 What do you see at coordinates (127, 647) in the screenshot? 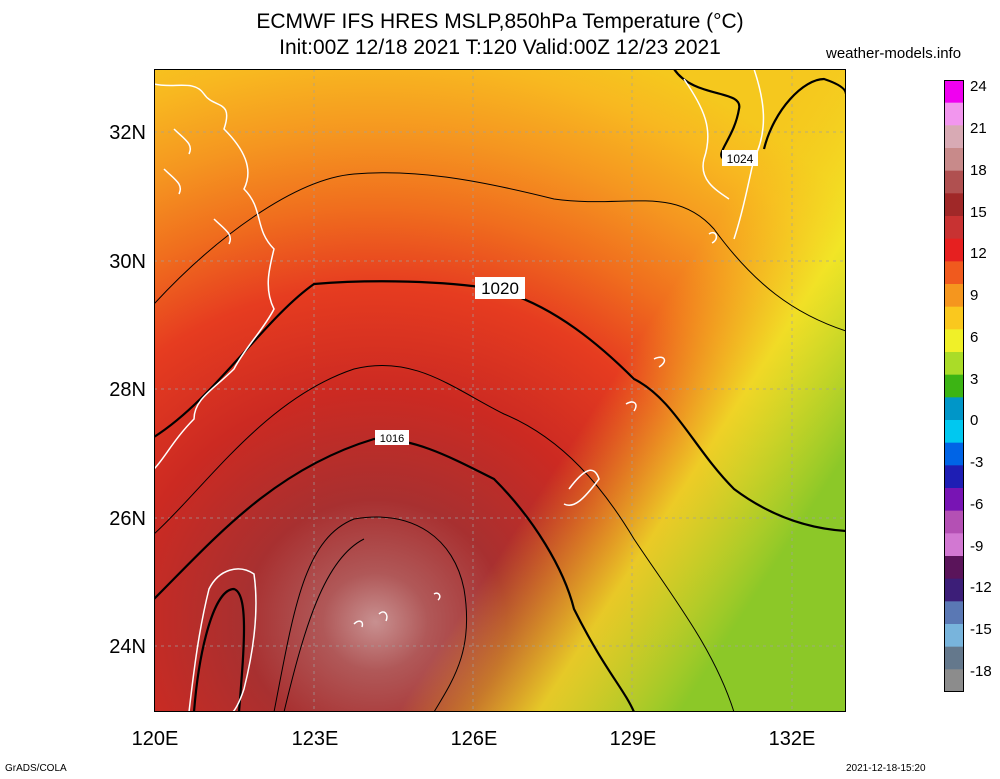
I see `lat-label-24n: 24N` at bounding box center [127, 647].